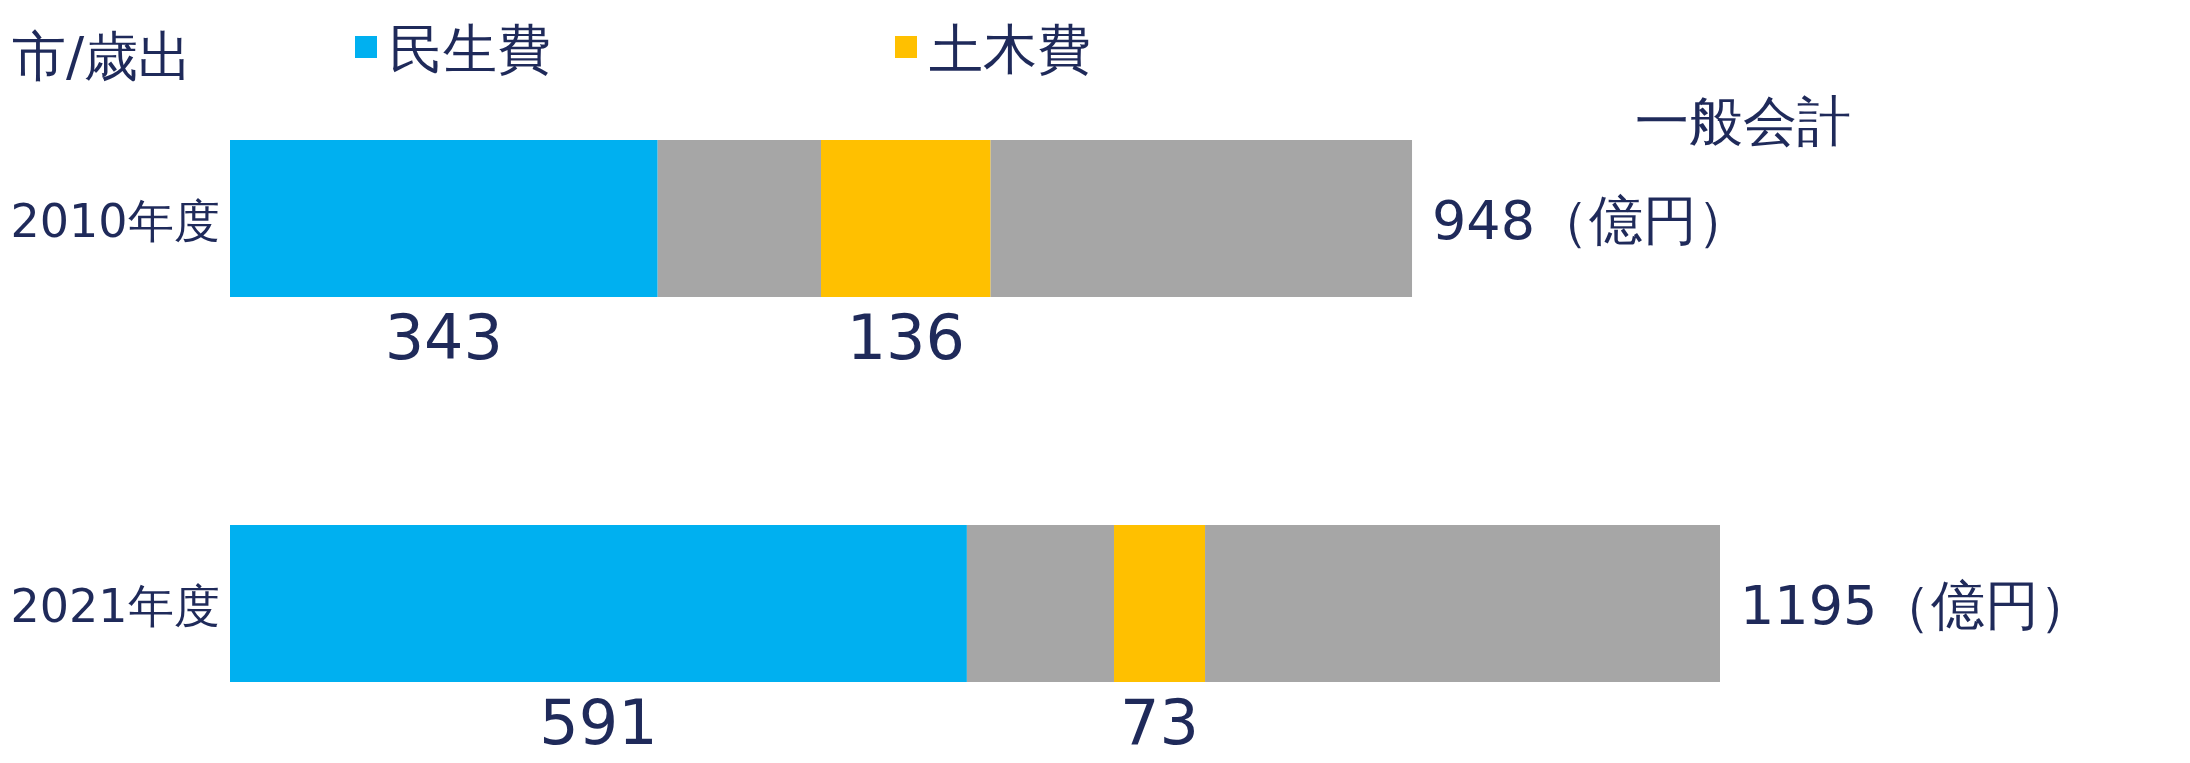 Image resolution: width=2190 pixels, height=763 pixels. Describe the element at coordinates (905, 337) in the screenshot. I see `data-label: 136` at that location.